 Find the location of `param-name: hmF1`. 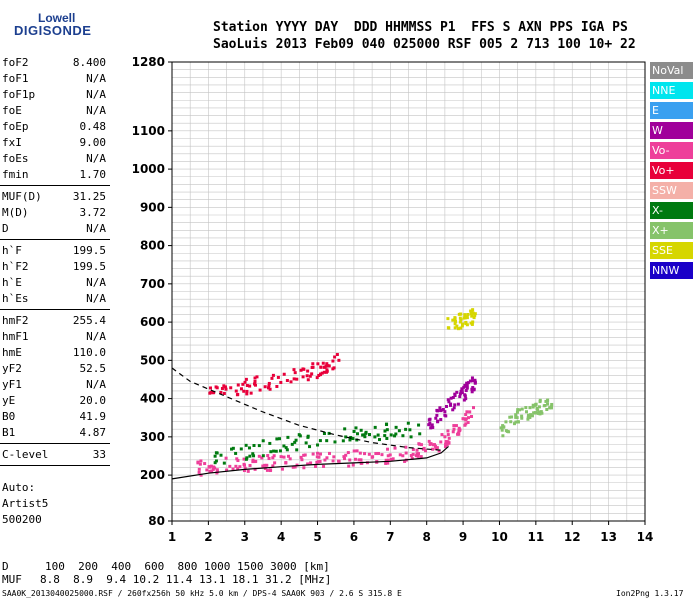

param-name: hmF1 is located at coordinates (15, 336).